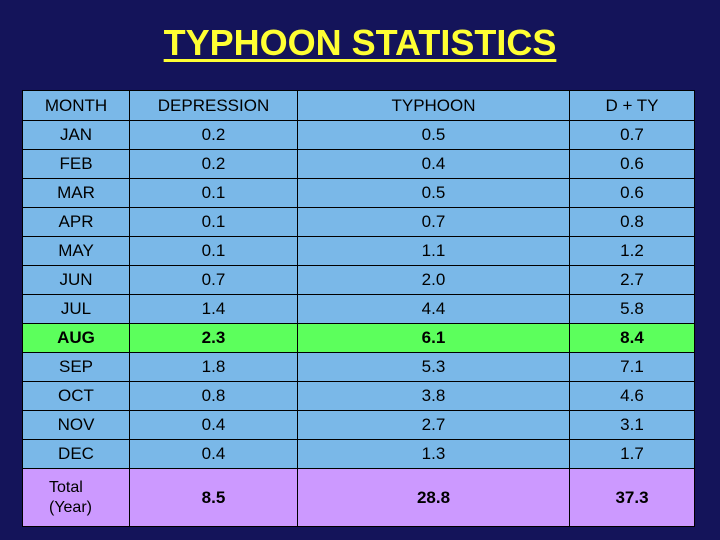 The width and height of the screenshot is (720, 540). I want to click on cell-typhoon: 3.8, so click(433, 396).